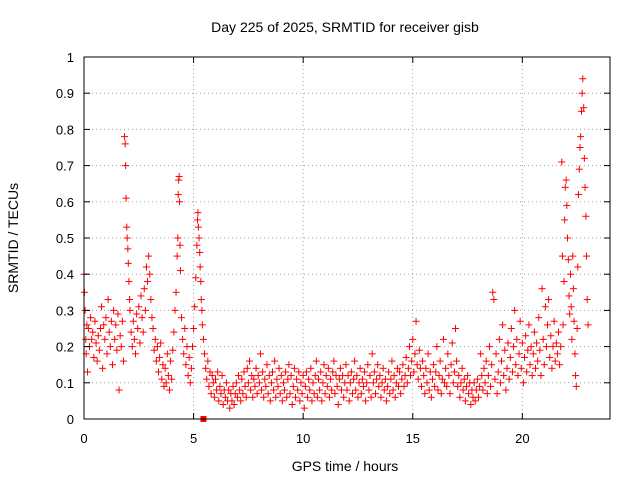  What do you see at coordinates (70, 419) in the screenshot?
I see `y-tick-label: 0` at bounding box center [70, 419].